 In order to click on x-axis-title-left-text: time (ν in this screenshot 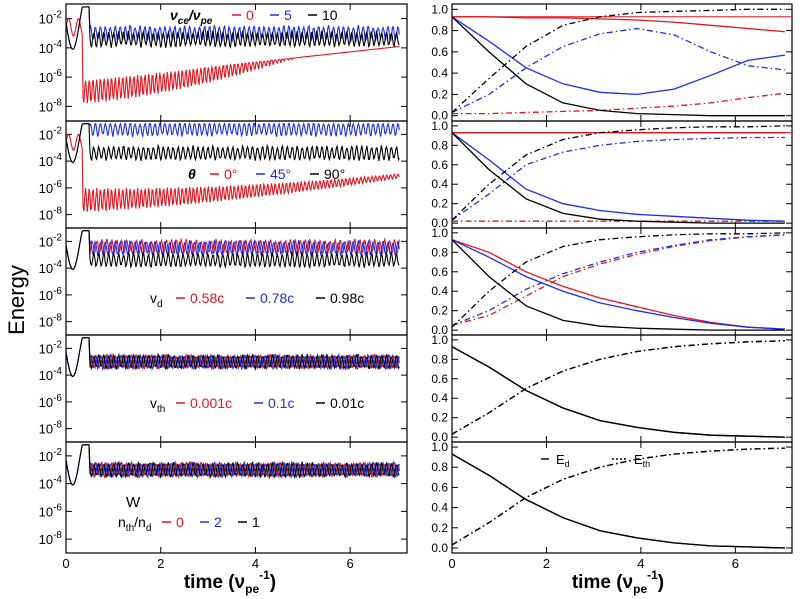, I will do `click(214, 582)`.